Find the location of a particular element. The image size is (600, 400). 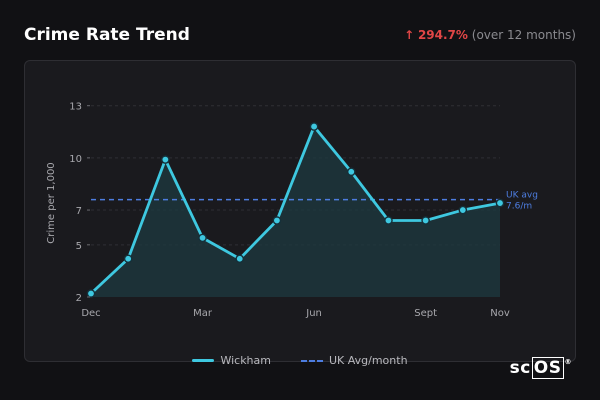

y-tick-label: 10 is located at coordinates (75, 159).